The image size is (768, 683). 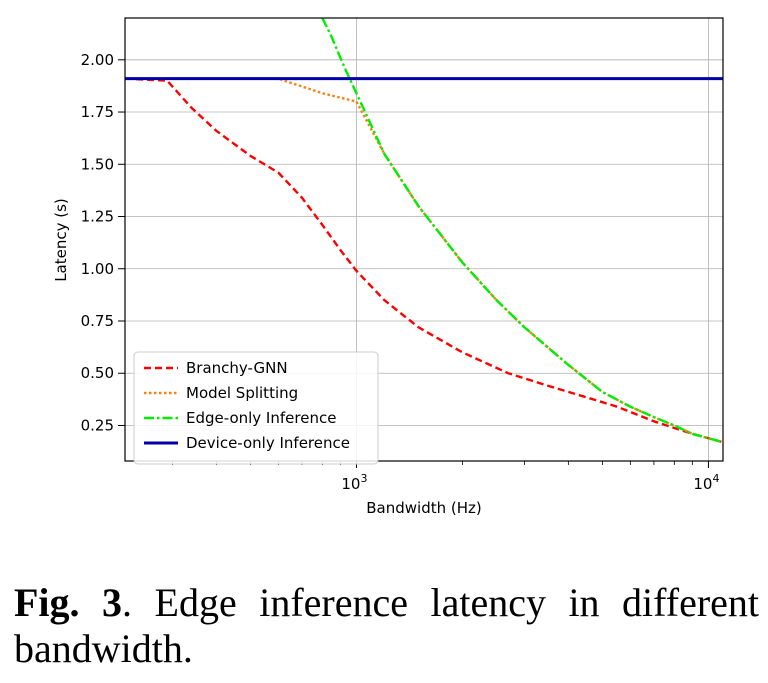 What do you see at coordinates (97, 269) in the screenshot?
I see `y-tick-label: 1.00` at bounding box center [97, 269].